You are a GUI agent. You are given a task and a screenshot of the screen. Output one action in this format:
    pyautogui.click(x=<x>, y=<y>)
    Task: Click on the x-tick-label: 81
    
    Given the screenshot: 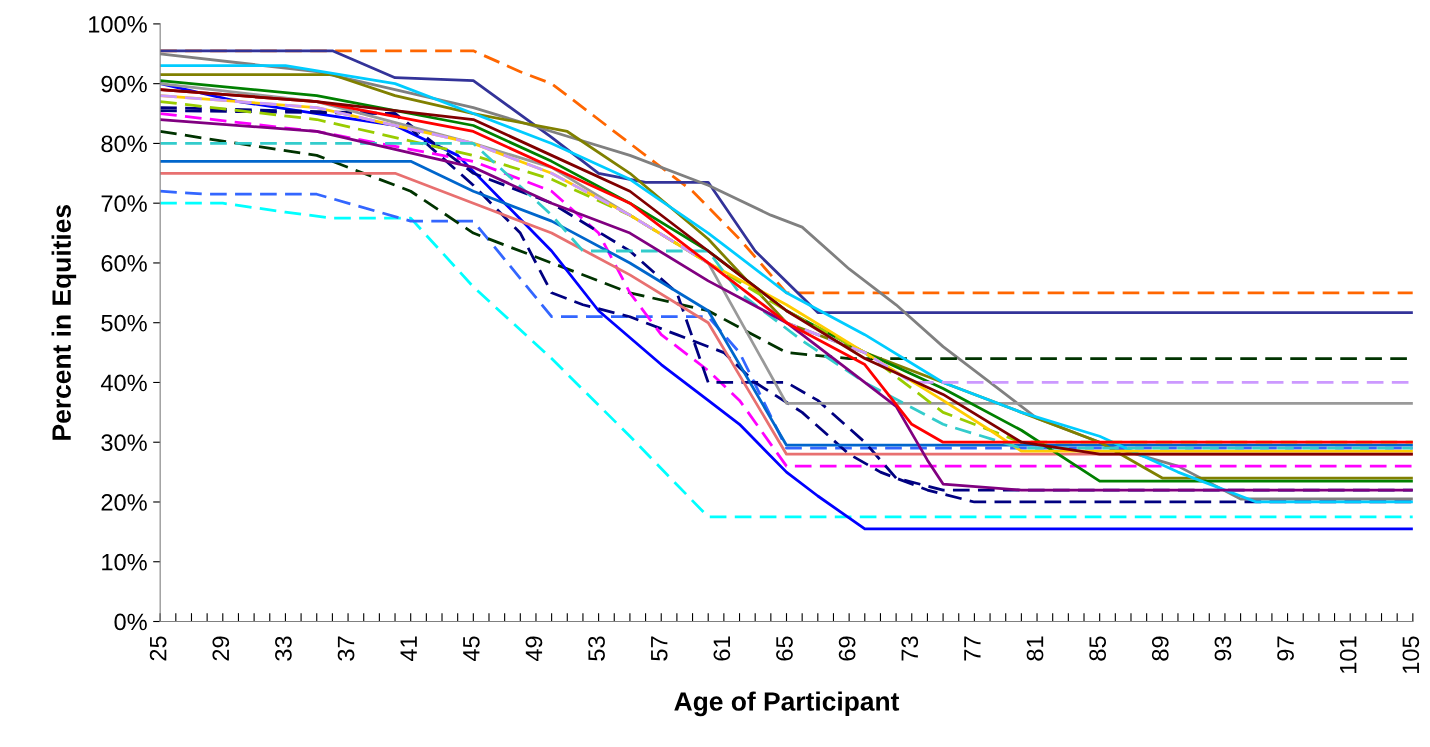 What is the action you would take?
    pyautogui.click(x=1035, y=648)
    